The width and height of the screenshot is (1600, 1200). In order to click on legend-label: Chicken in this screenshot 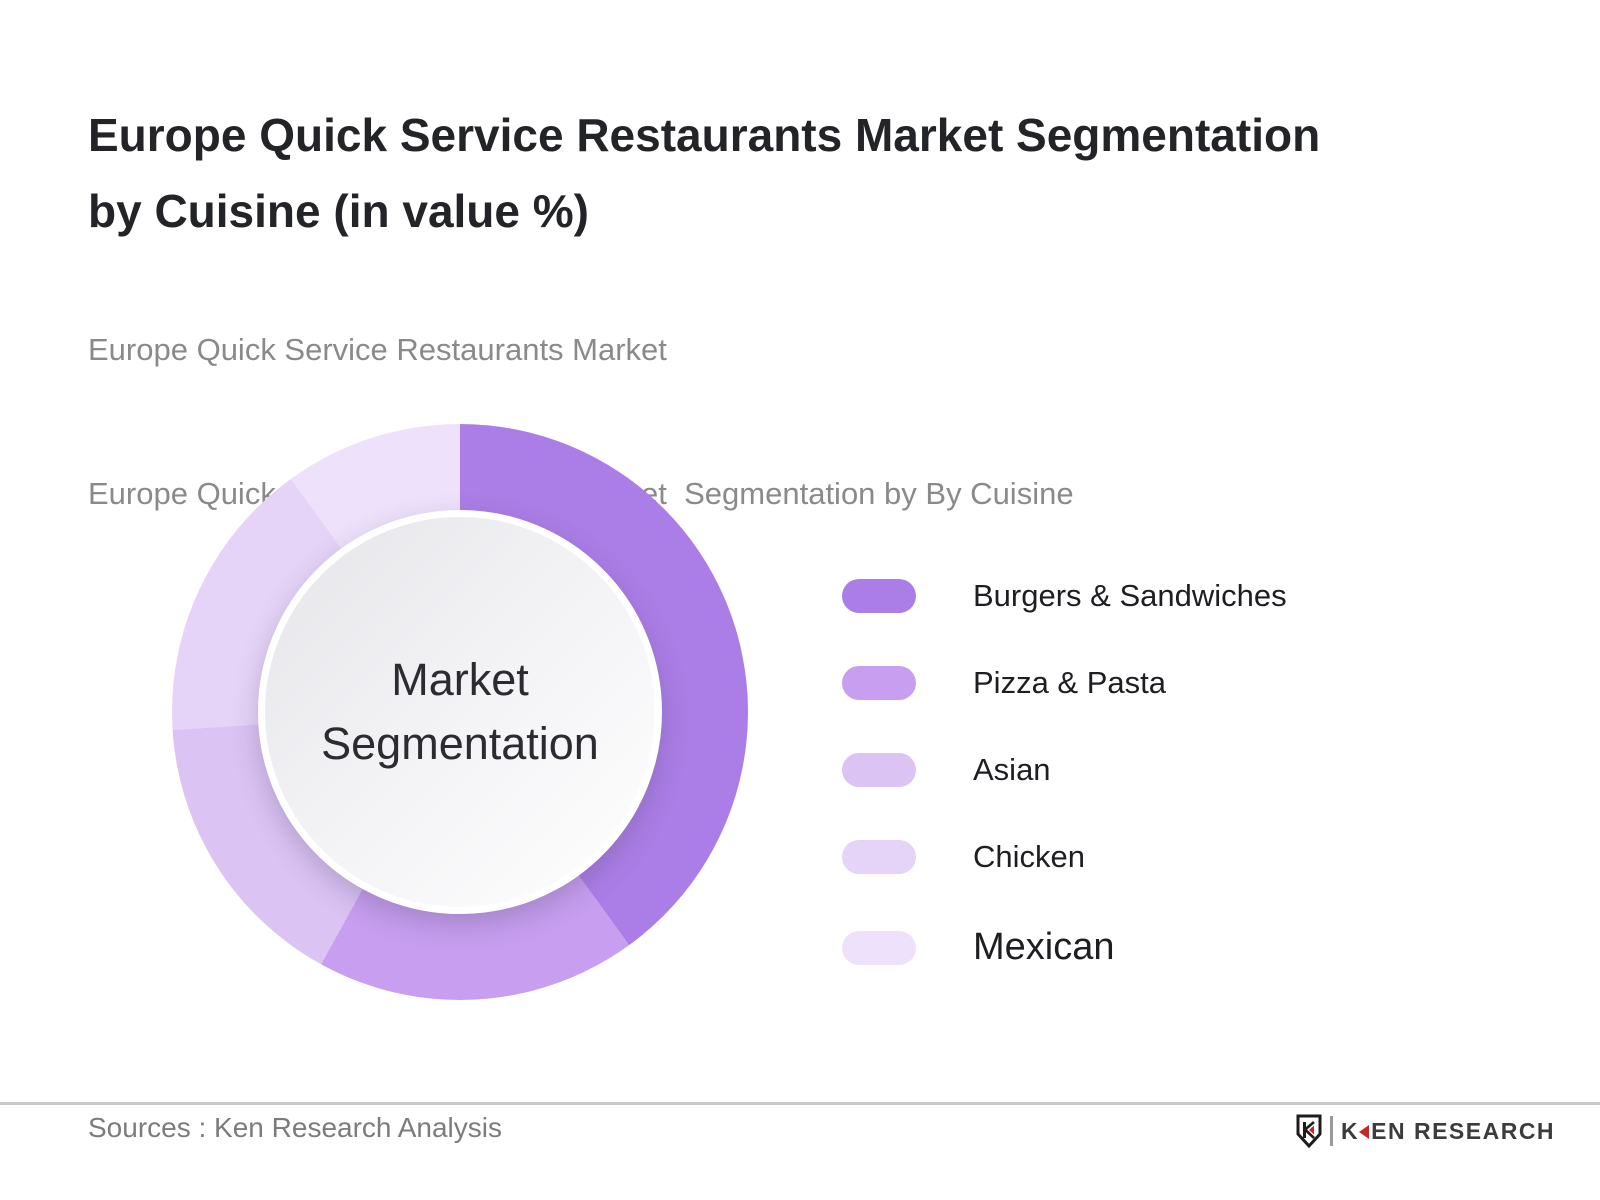, I will do `click(1029, 856)`.